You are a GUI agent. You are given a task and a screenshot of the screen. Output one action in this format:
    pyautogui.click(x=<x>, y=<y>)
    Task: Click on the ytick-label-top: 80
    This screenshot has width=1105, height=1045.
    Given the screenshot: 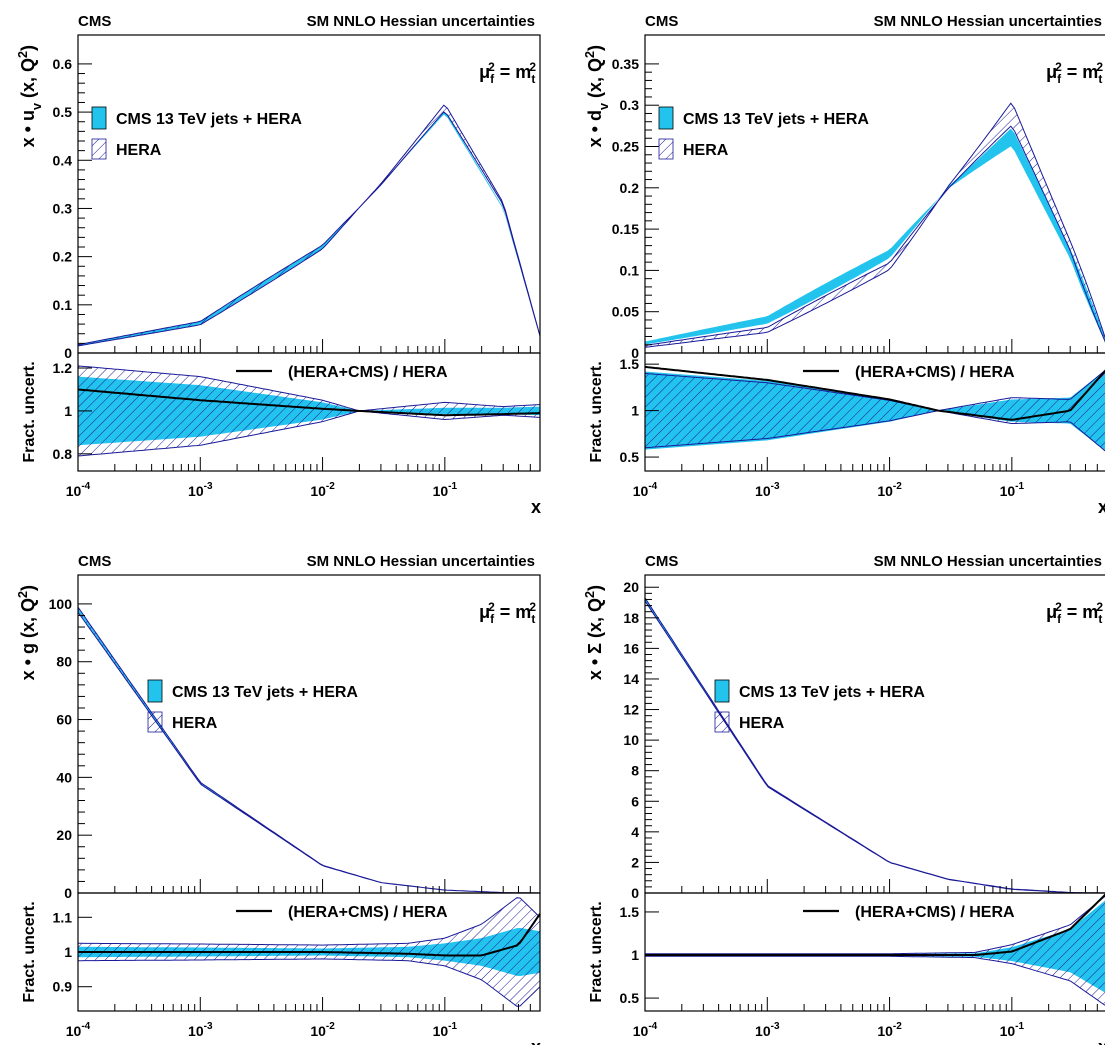 What is the action you would take?
    pyautogui.click(x=64, y=662)
    